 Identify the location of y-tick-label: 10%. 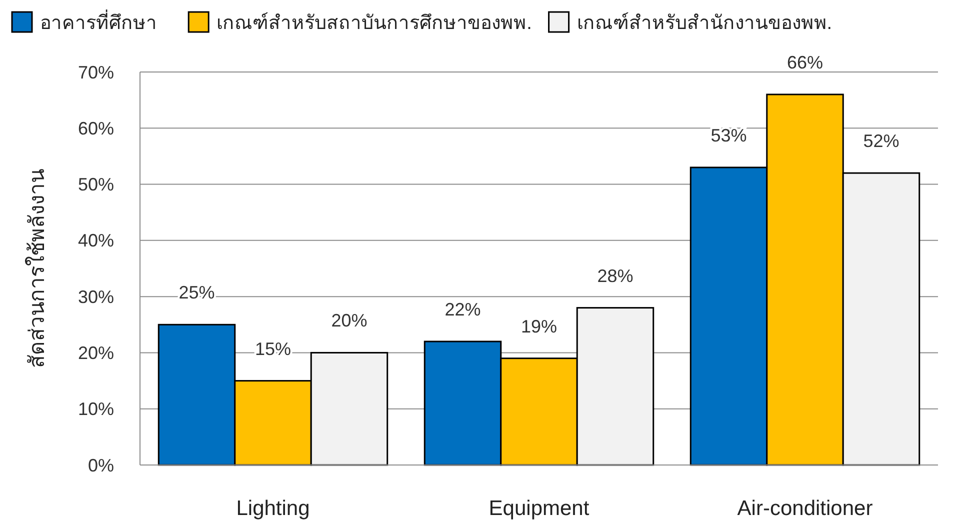
(96, 409).